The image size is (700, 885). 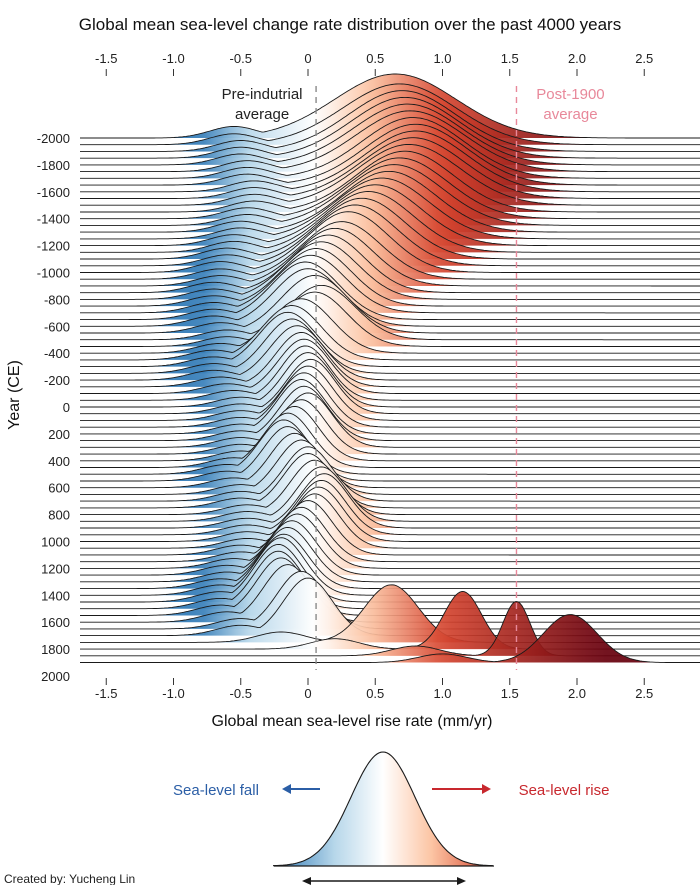 What do you see at coordinates (241, 693) in the screenshot?
I see `bottom-x-tick-label: -0.5` at bounding box center [241, 693].